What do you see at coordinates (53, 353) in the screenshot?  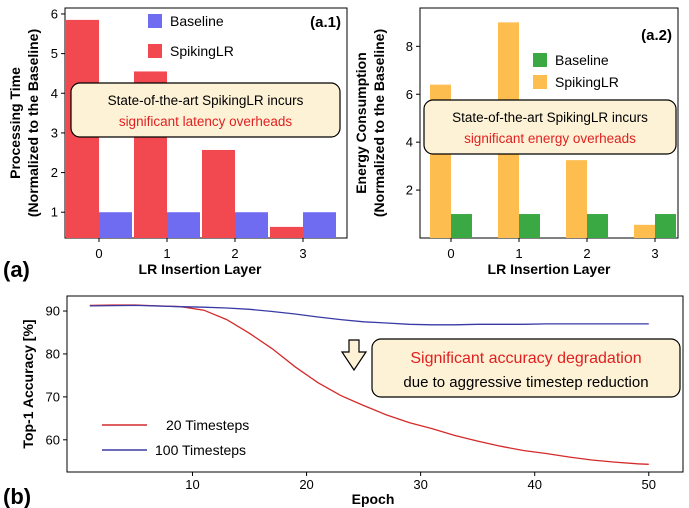 I see `chart-b-ytick-label-80: 80` at bounding box center [53, 353].